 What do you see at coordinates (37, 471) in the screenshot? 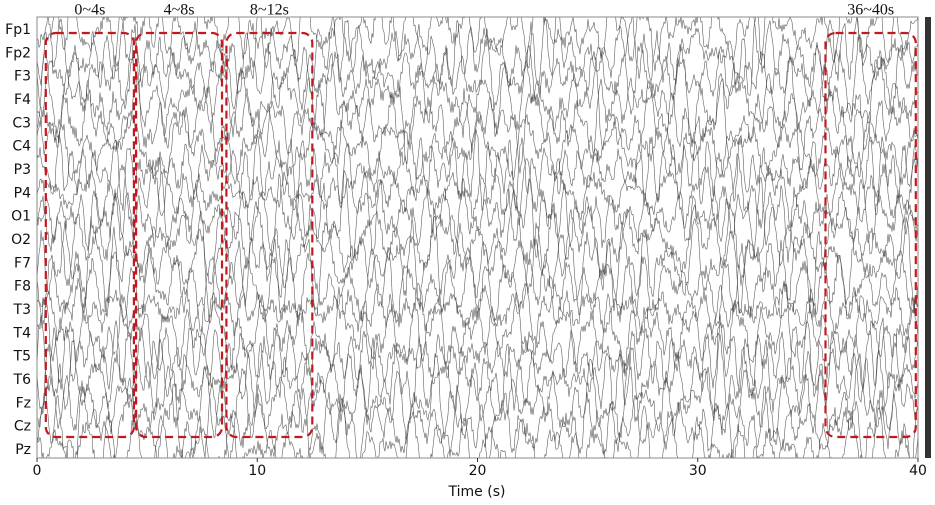
I see `x-tick-label: 0` at bounding box center [37, 471].